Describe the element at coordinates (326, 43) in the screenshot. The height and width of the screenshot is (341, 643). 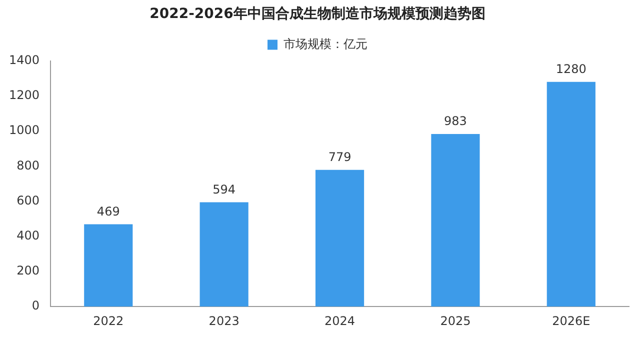
I see `legend-label: 市场规模：亿元` at that location.